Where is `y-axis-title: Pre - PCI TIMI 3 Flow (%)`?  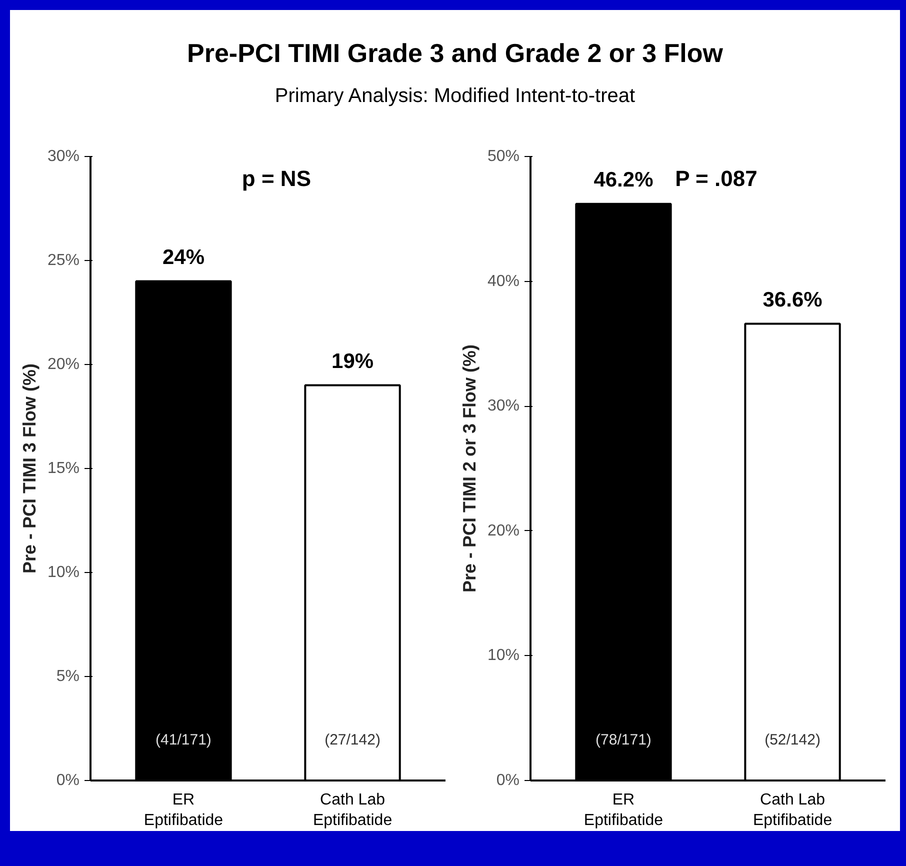
y-axis-title: Pre - PCI TIMI 3 Flow (%) is located at coordinates (29, 468).